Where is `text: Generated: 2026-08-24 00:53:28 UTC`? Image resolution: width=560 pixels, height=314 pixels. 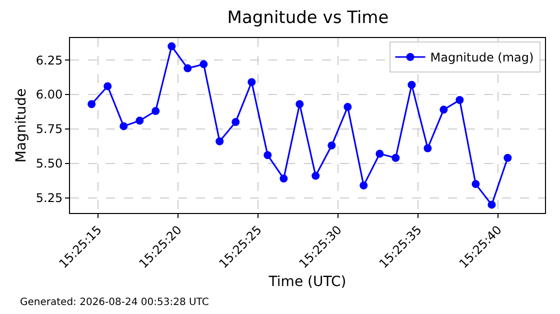
text: Generated: 2026-08-24 00:53:28 UTC is located at coordinates (114, 302).